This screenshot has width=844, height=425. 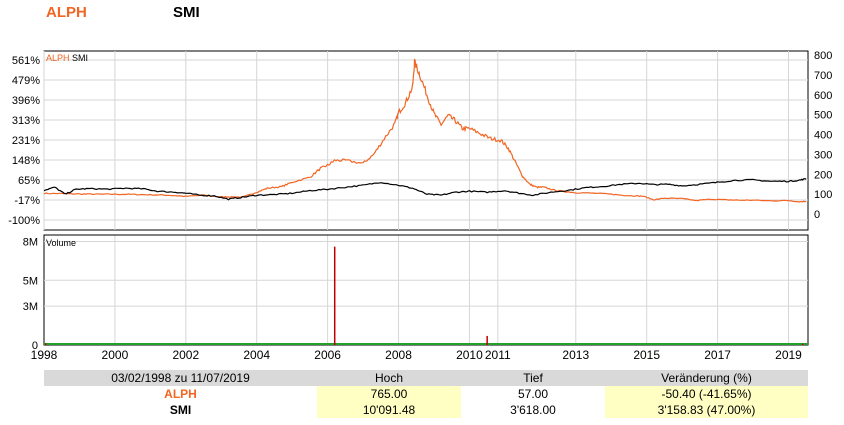 I want to click on series-line-smi, so click(x=425, y=189).